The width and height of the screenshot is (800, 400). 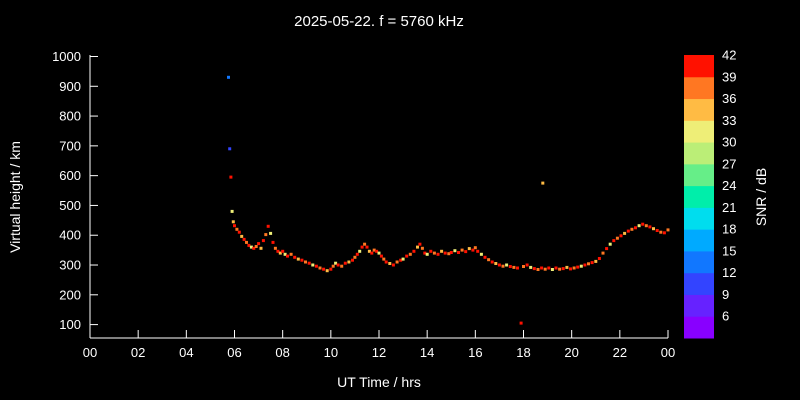 I want to click on y-tick-label: 300, so click(x=70, y=265).